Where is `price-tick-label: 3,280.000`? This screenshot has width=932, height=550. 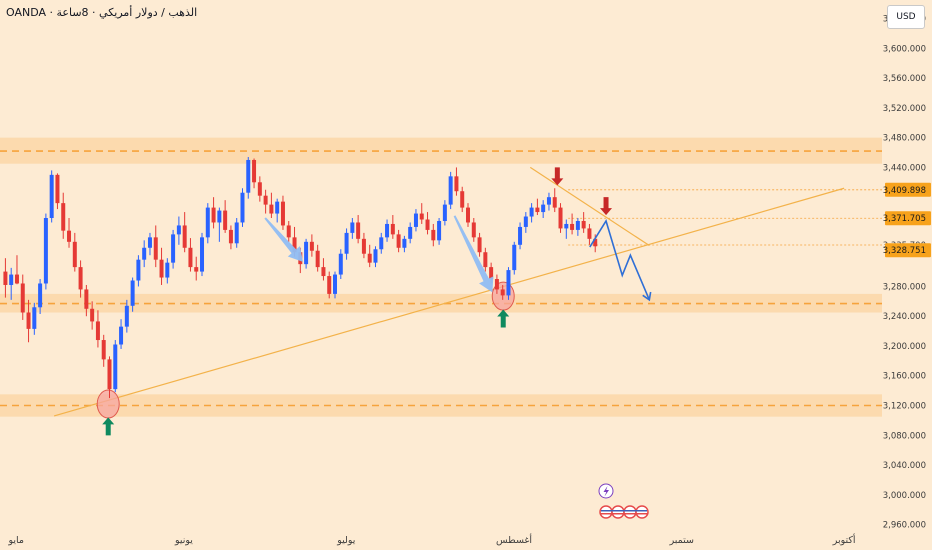 price-tick-label: 3,280.000 is located at coordinates (904, 287).